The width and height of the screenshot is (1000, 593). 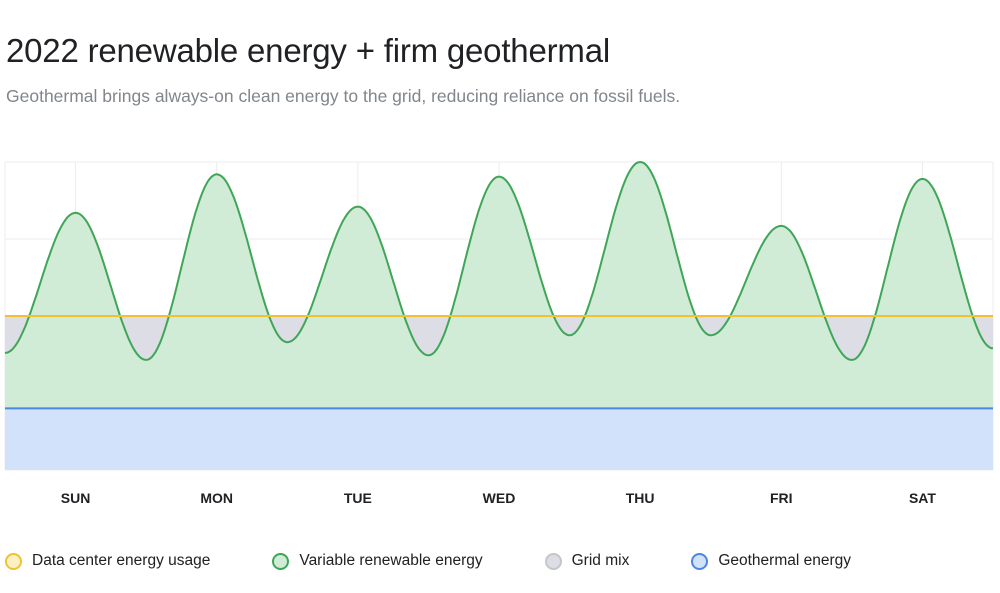 I want to click on x-axis-ticks: SUN MON TUE WED THU FRI SAT, so click(x=499, y=498).